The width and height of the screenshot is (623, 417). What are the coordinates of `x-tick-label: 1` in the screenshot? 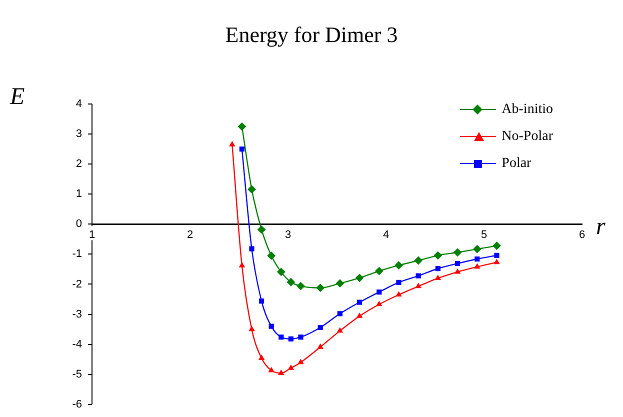 It's located at (92, 234).